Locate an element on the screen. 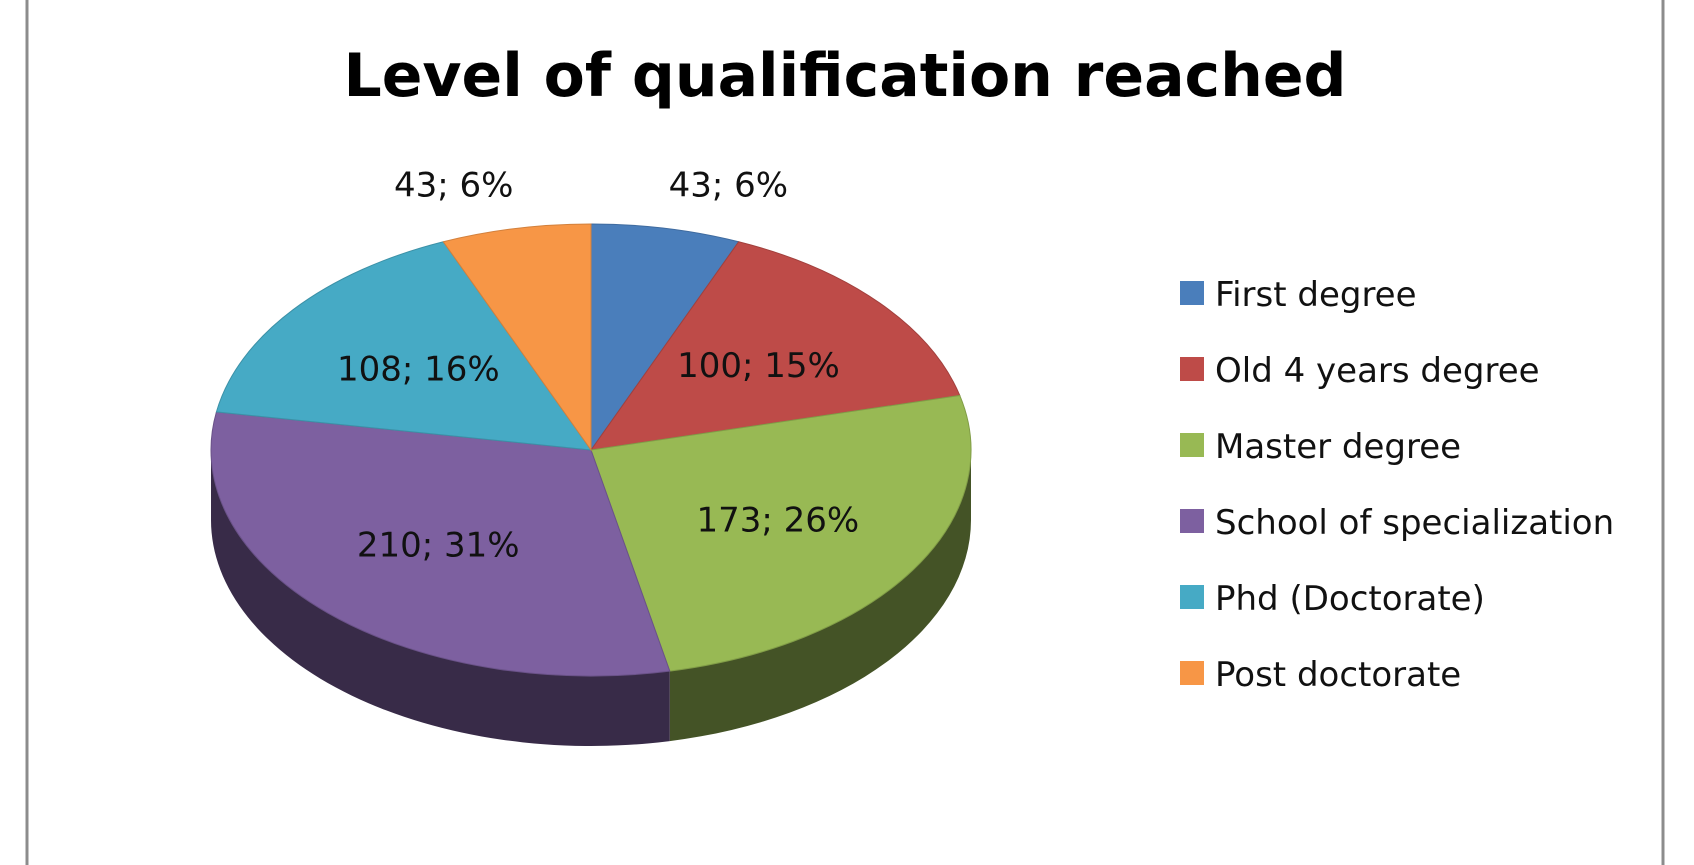  legend-swatch-old-4-years-degree is located at coordinates (1192, 369).